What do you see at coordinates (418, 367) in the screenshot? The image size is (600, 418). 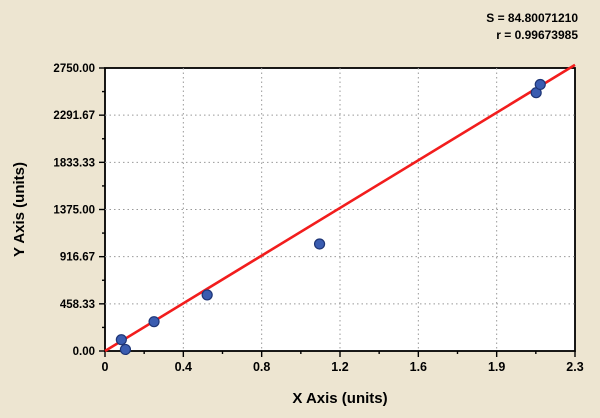 I see `x-tick-label: 1.6` at bounding box center [418, 367].